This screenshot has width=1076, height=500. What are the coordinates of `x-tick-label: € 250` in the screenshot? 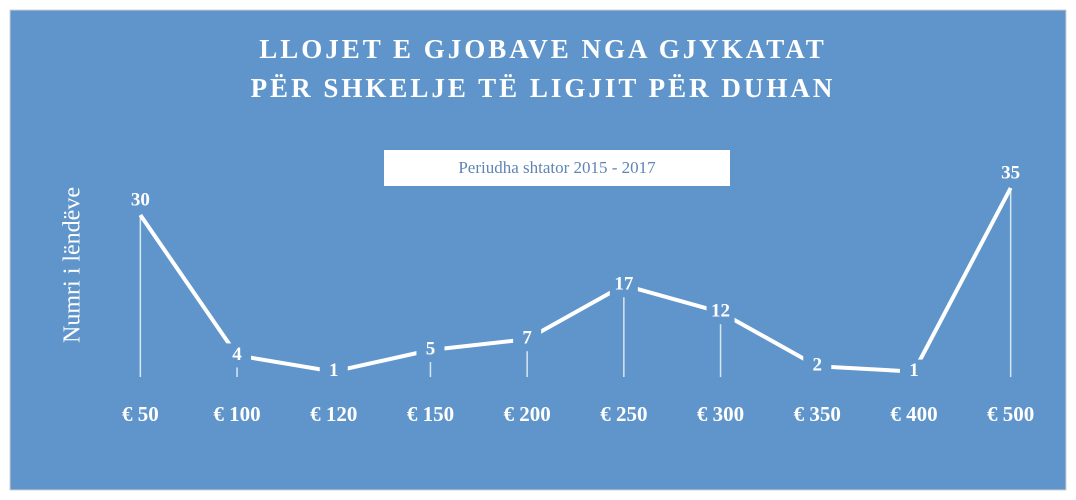 It's located at (623, 414).